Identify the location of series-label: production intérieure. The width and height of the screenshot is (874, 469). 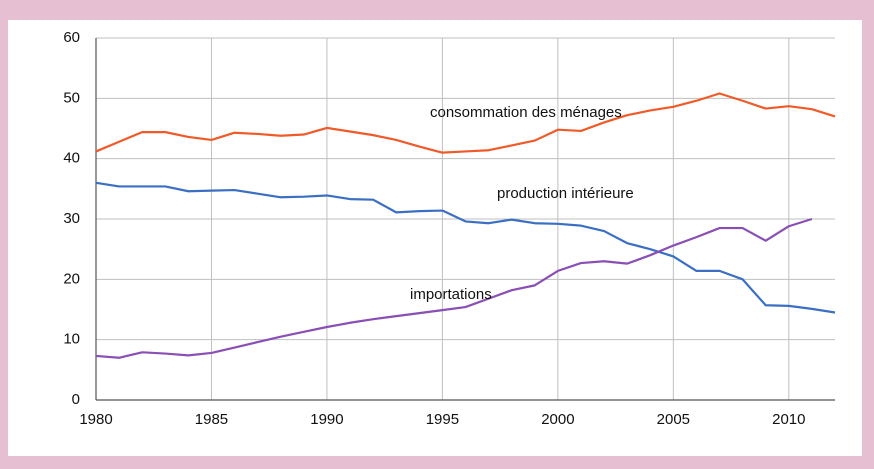
(565, 193).